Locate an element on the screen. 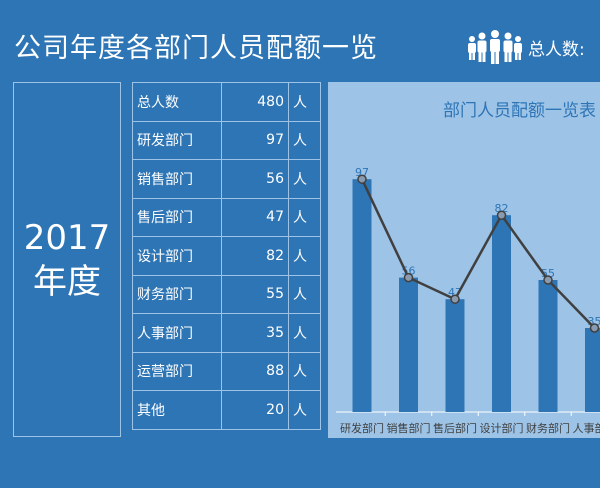  table-row: 财务部门 55 人 is located at coordinates (226, 294).